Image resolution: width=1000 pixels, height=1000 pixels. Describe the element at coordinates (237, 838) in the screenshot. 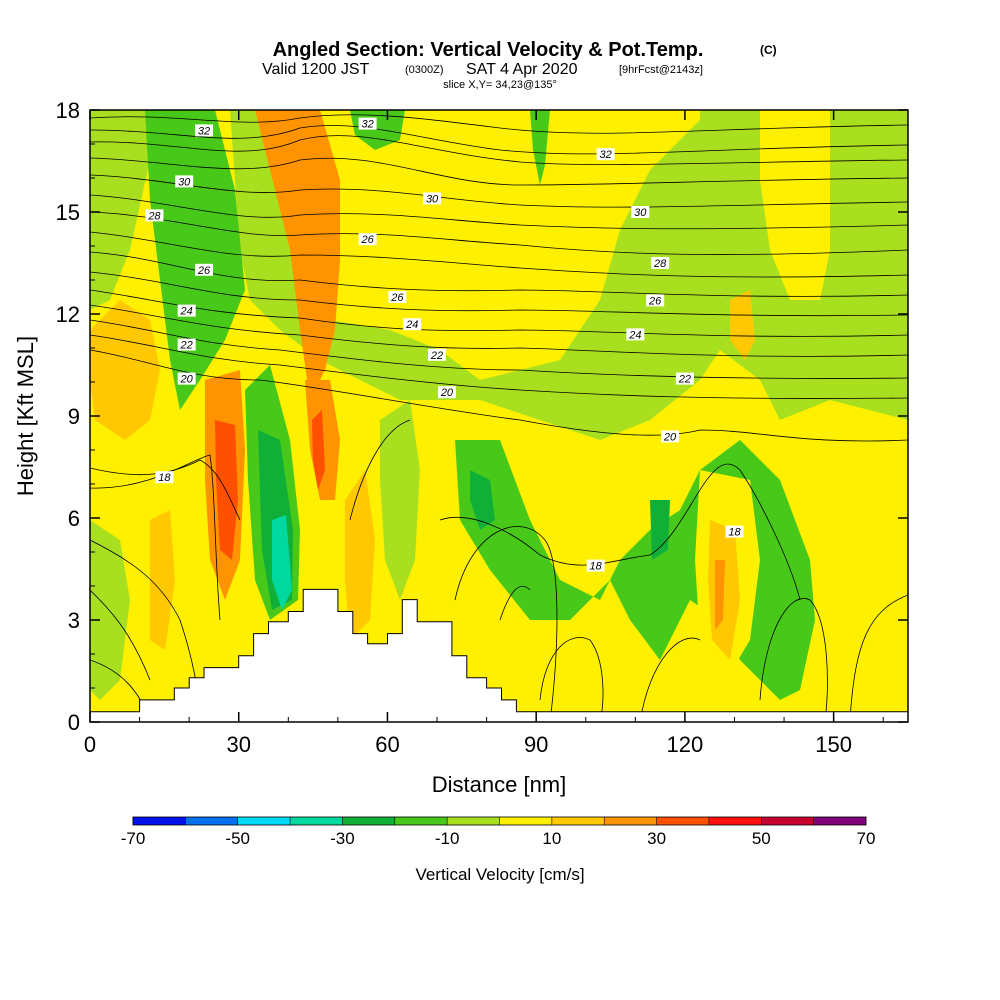

I see `colorbar-tick-label: -50` at that location.